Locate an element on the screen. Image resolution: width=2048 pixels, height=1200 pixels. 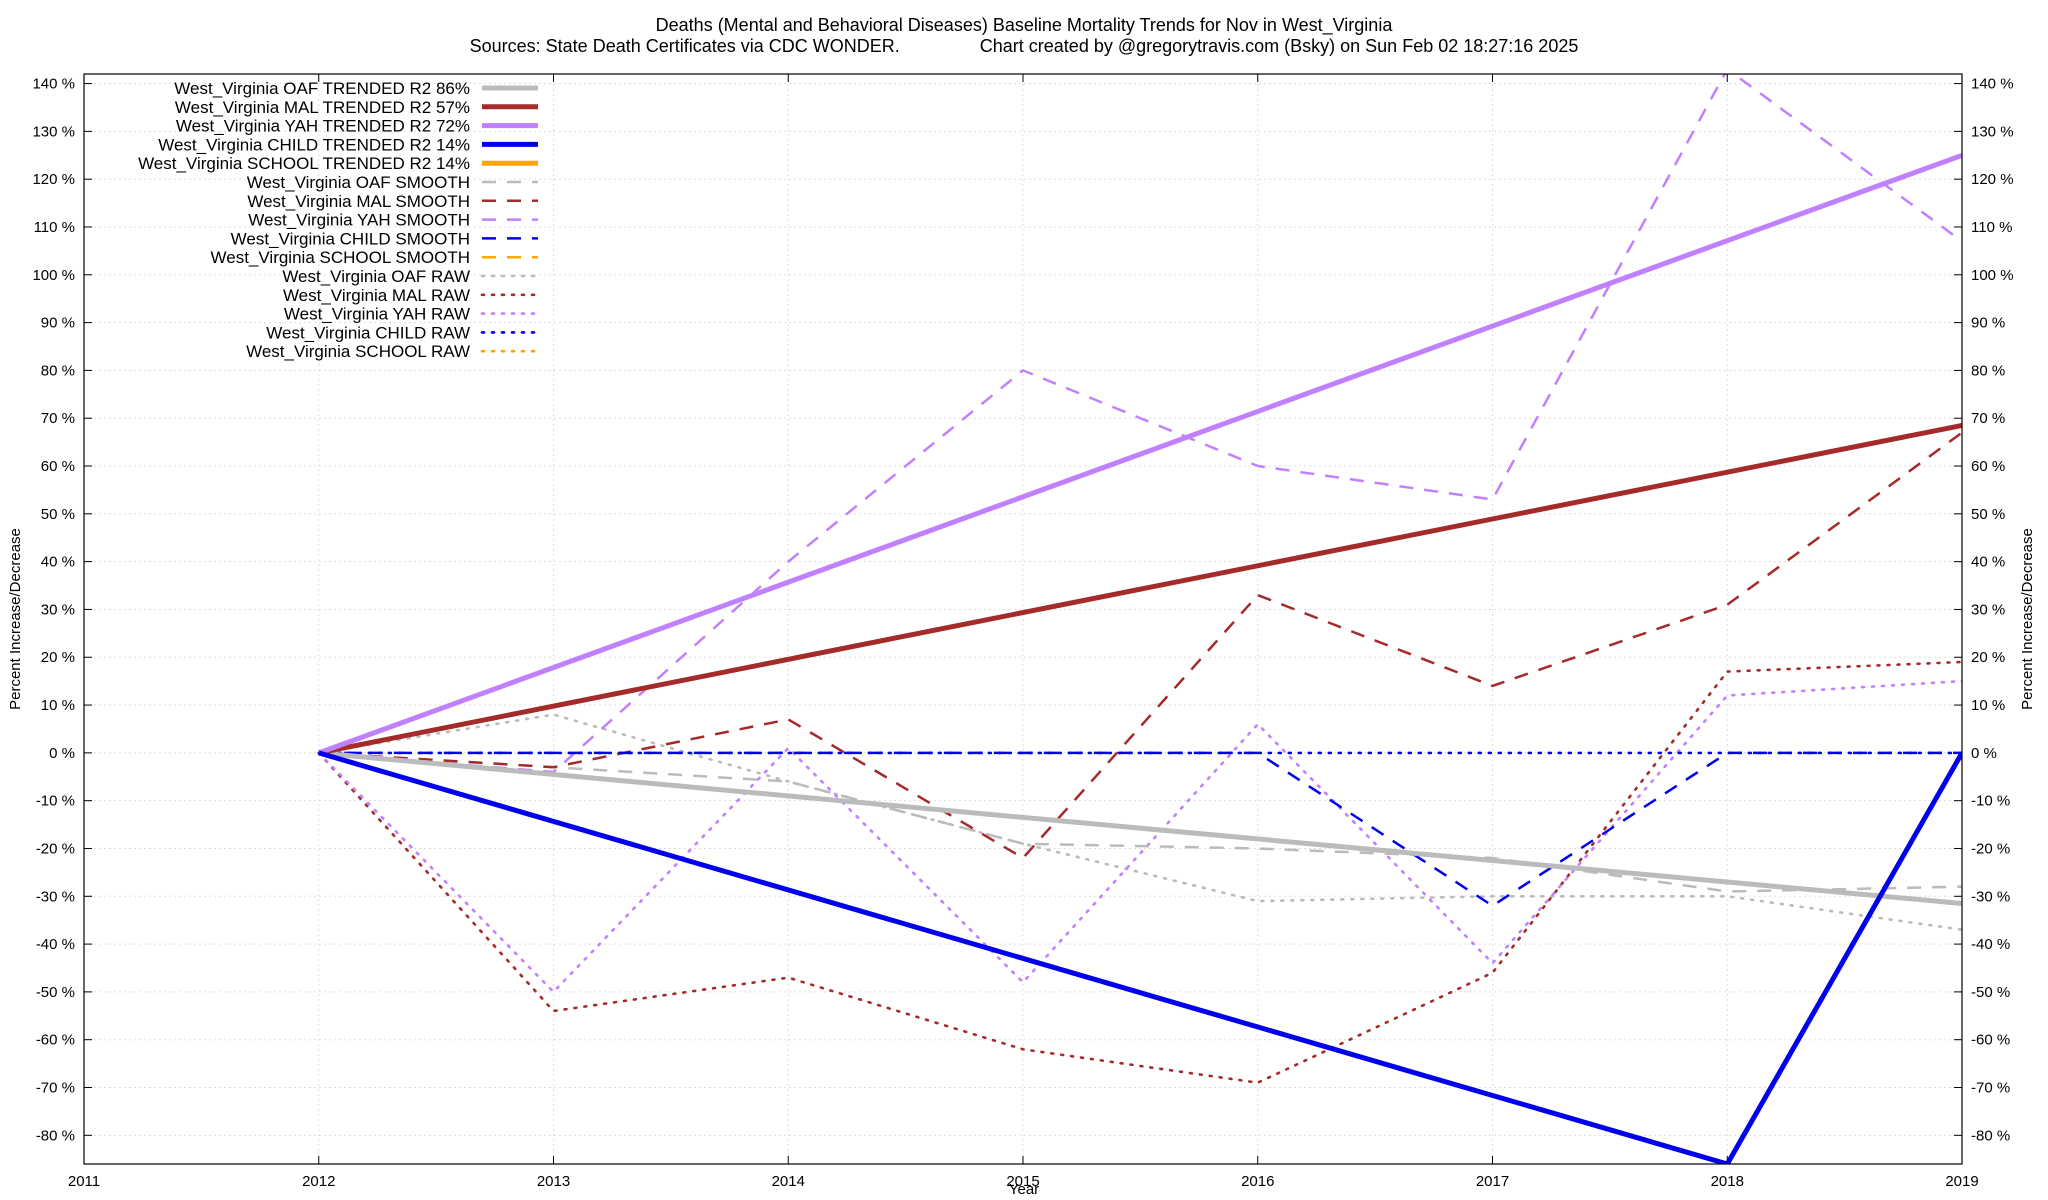
y-tick-label: 60 % is located at coordinates (58, 466).